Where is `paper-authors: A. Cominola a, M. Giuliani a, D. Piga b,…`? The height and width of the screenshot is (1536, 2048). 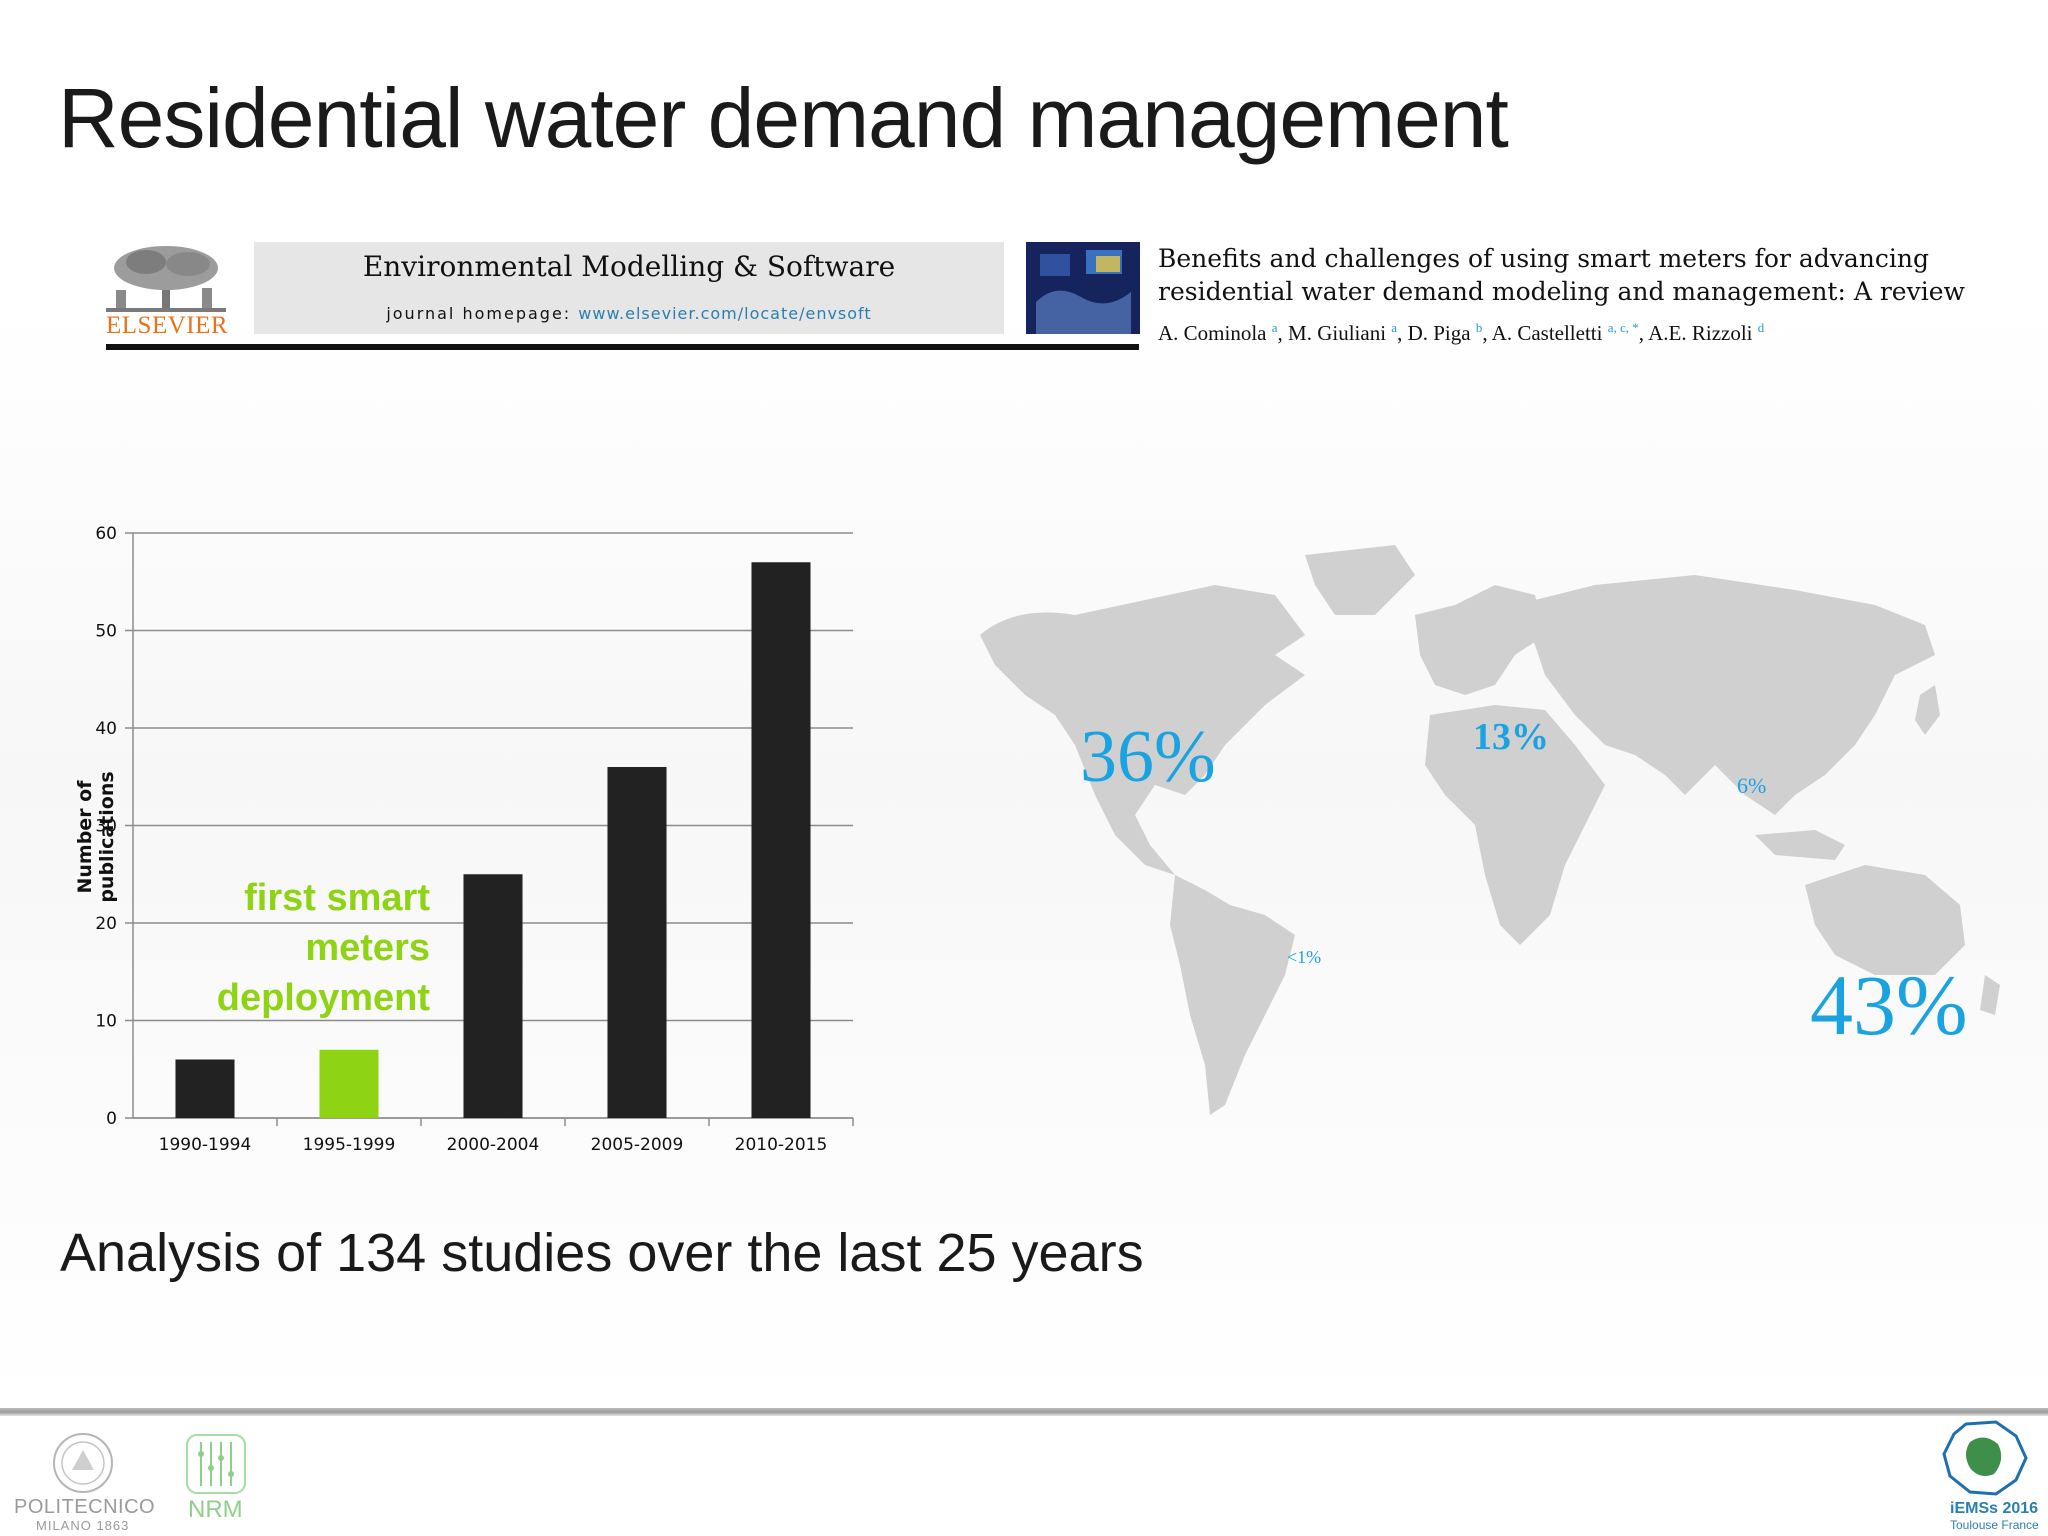
paper-authors: A. Cominola a, M. Giuliani a, D. Piga b,… is located at coordinates (1461, 332).